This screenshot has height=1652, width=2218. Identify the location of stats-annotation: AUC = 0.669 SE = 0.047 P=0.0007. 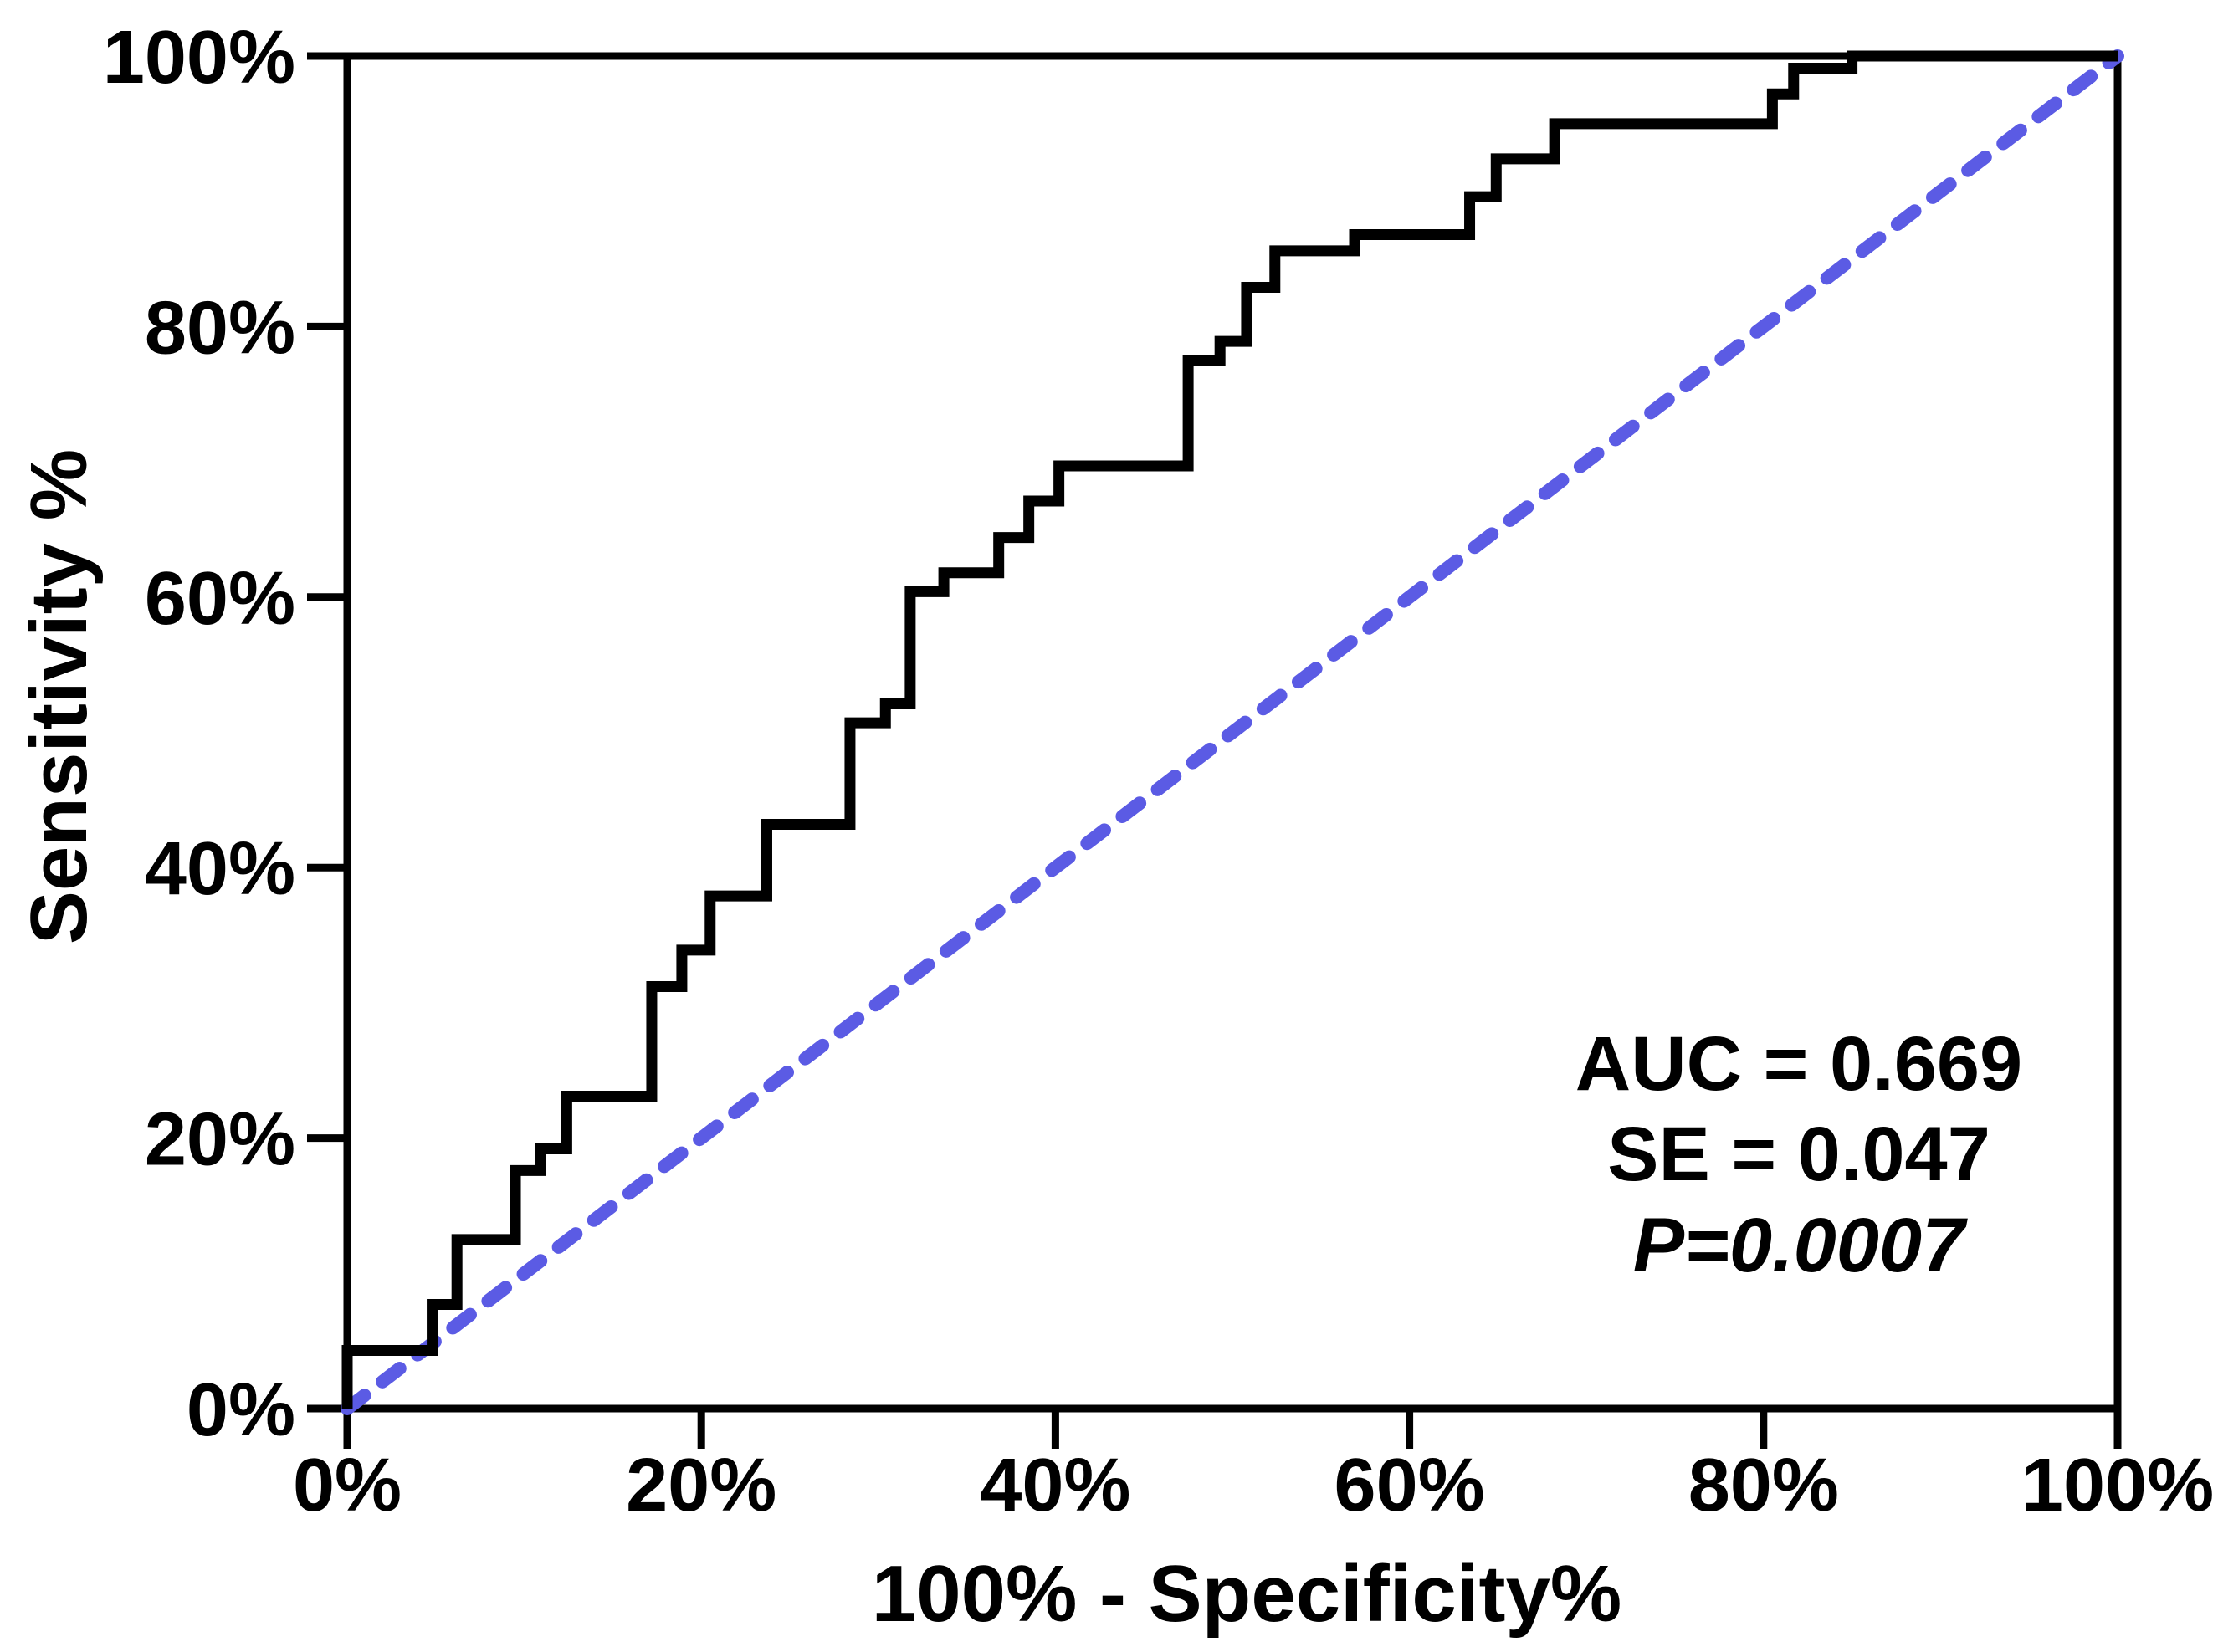
(1799, 1154).